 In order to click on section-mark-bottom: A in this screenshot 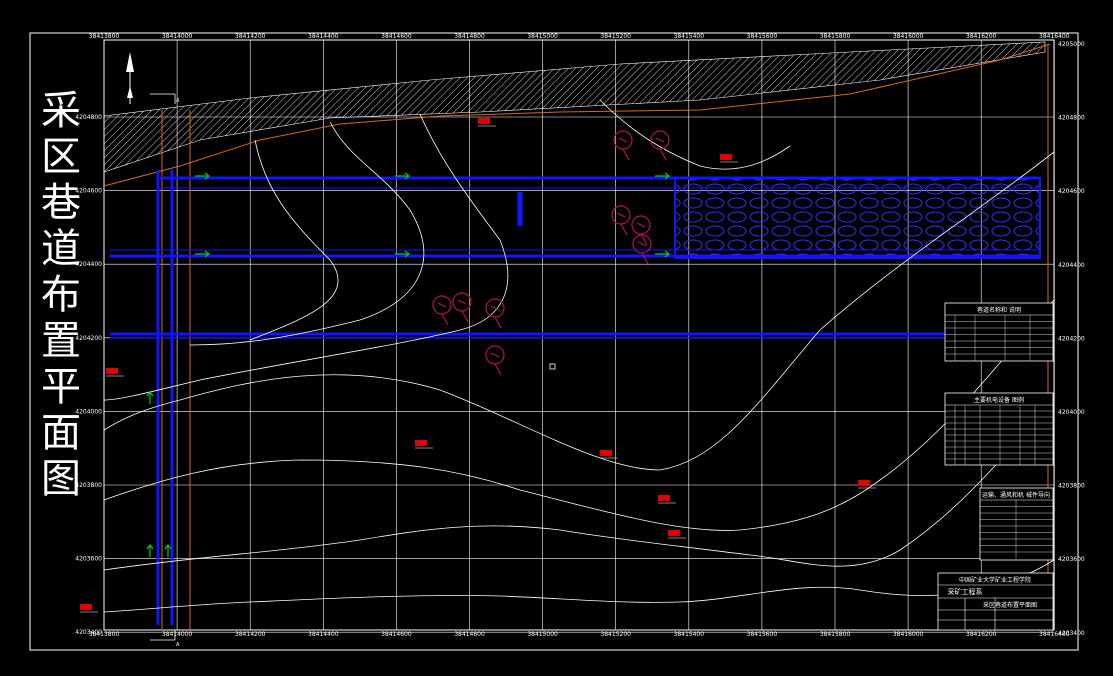, I will do `click(178, 645)`.